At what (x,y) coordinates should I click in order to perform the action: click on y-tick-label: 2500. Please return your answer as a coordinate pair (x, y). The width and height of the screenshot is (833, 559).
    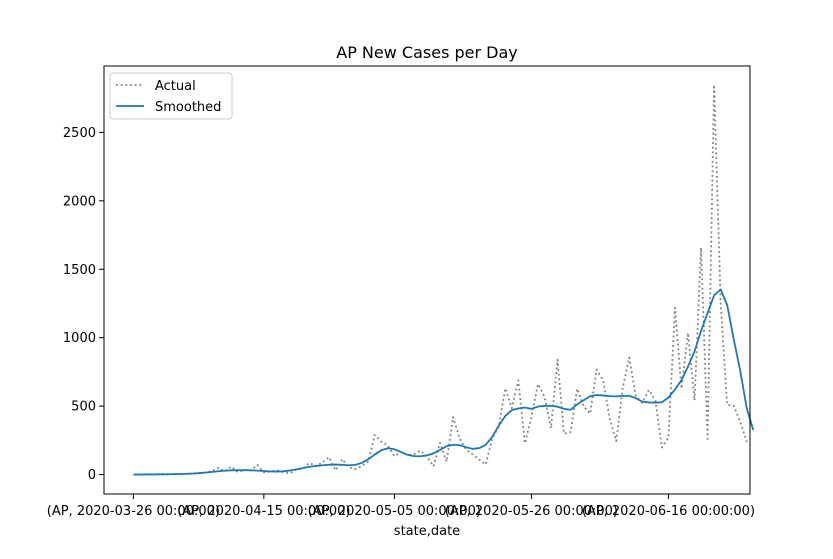
    Looking at the image, I should click on (79, 133).